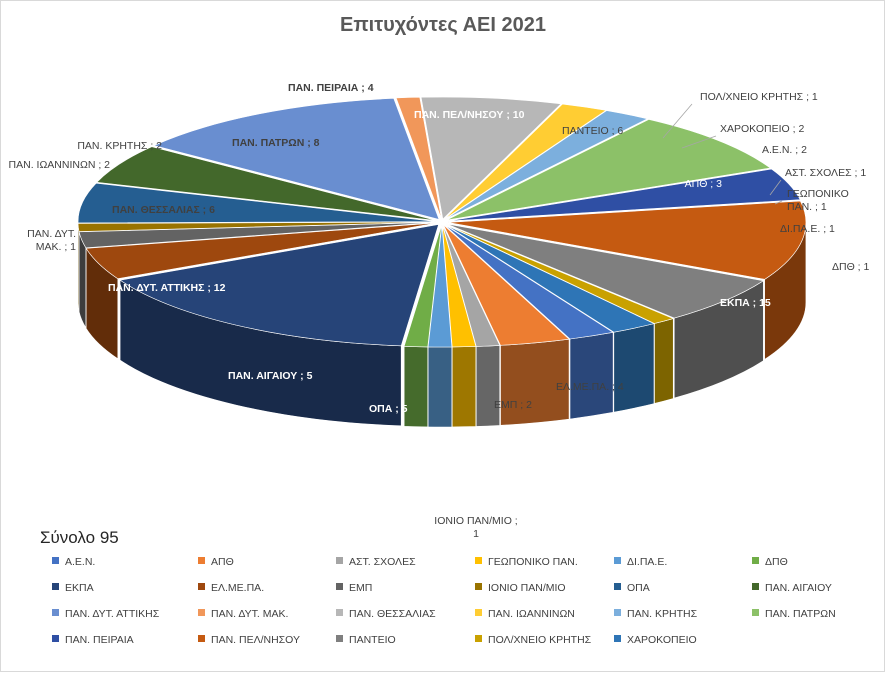 This screenshot has height=673, width=886. Describe the element at coordinates (80, 562) in the screenshot. I see `legend-label: Α.Ε.Ν.` at that location.